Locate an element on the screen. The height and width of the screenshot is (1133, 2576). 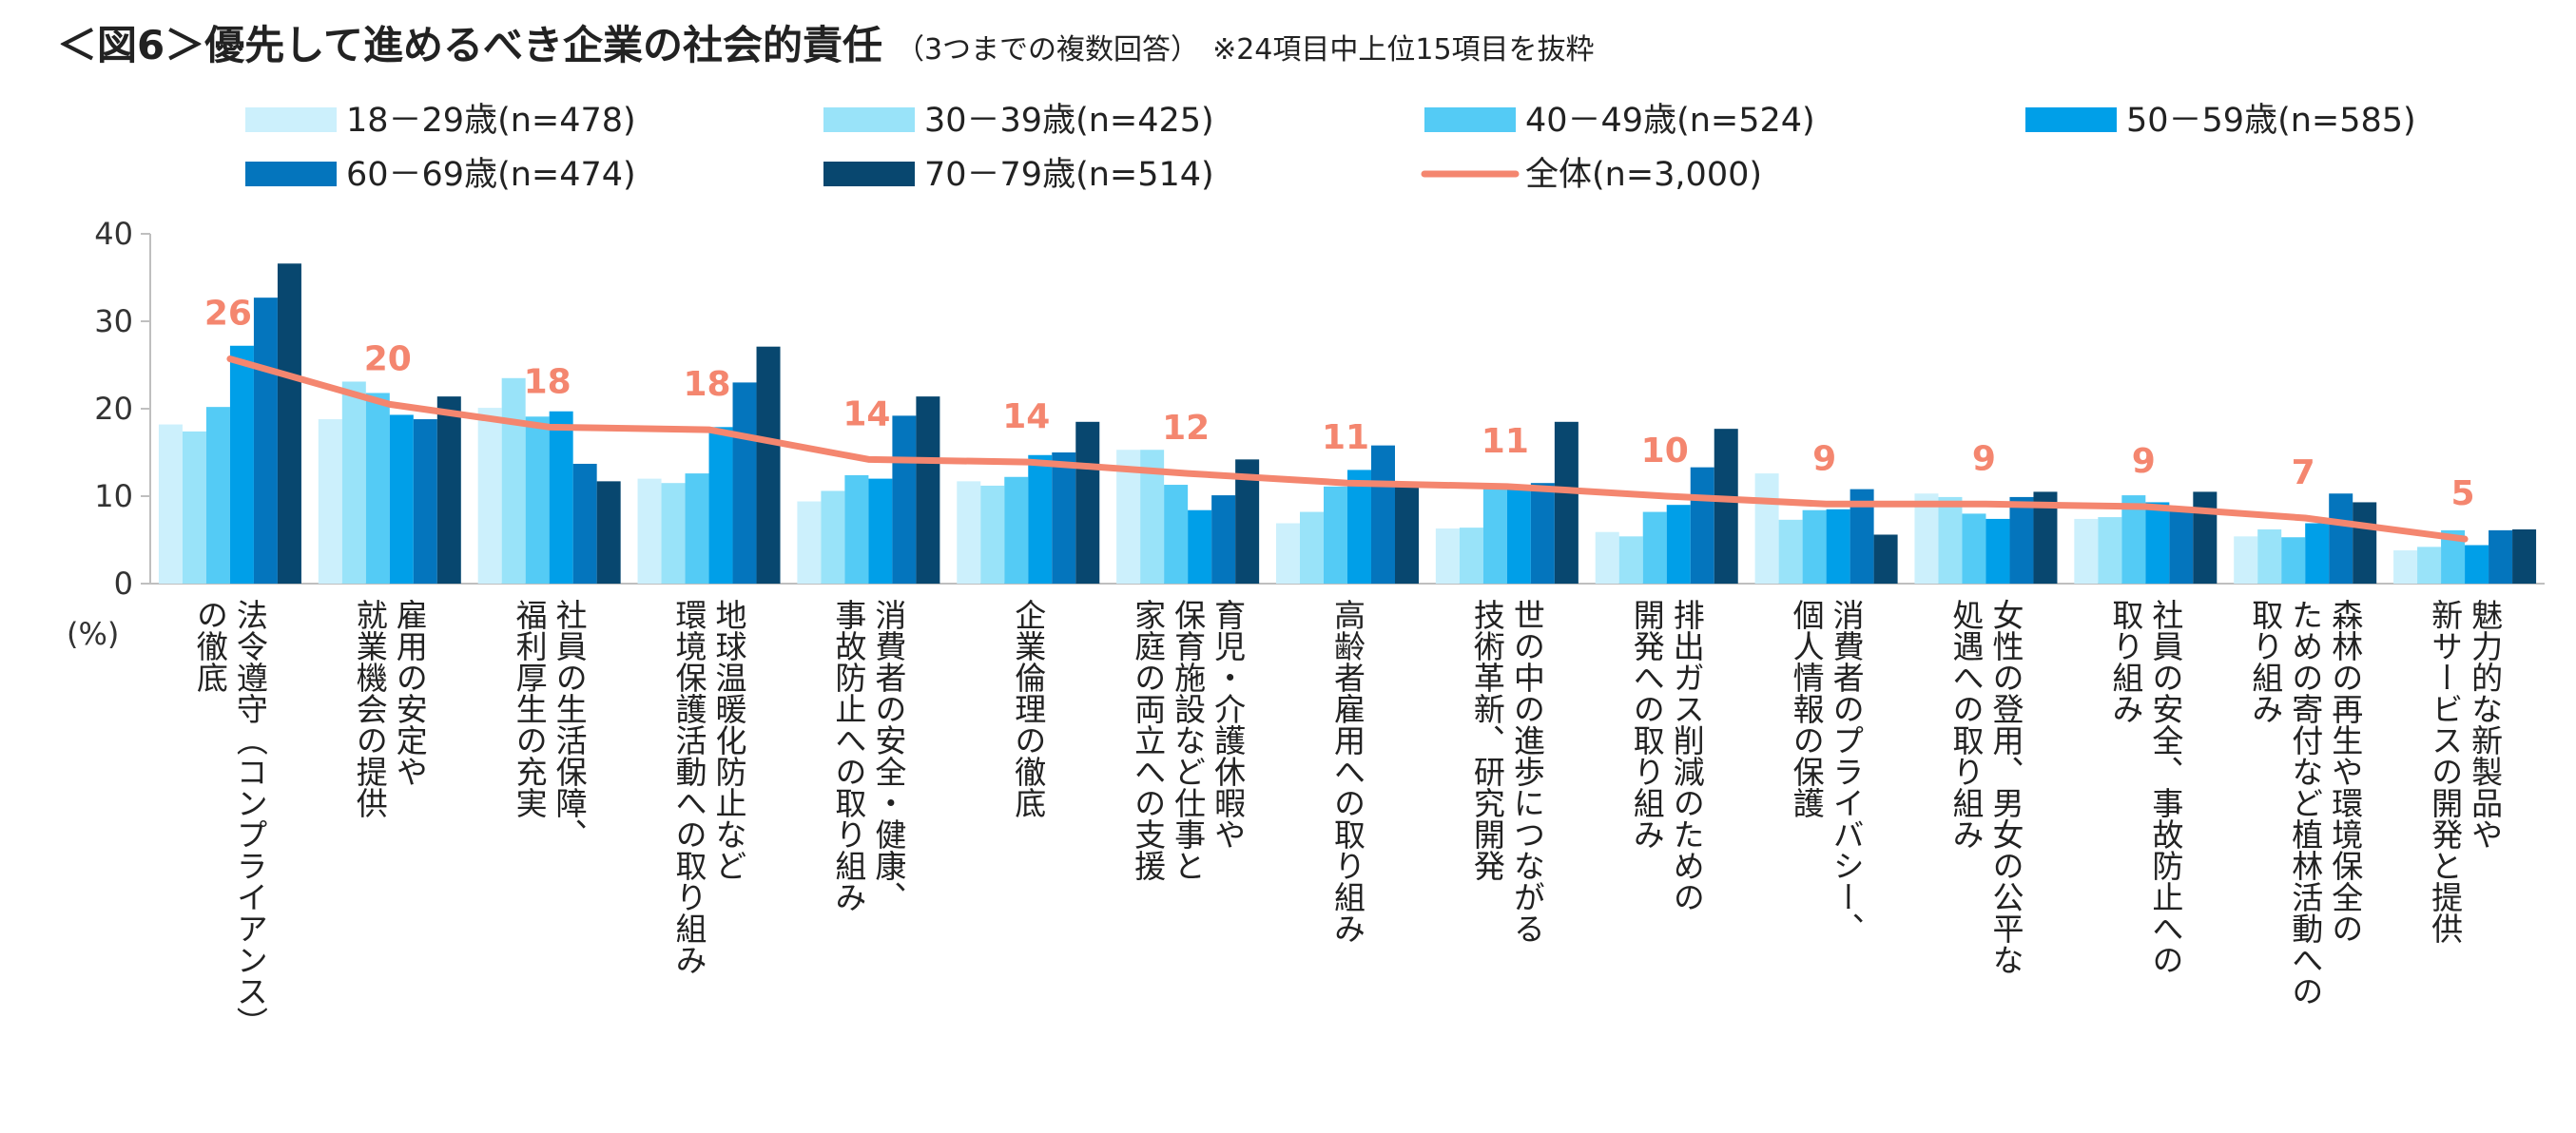
x-tick-label-10-0: 消費者のプライバシー、 is located at coordinates (1846, 771).